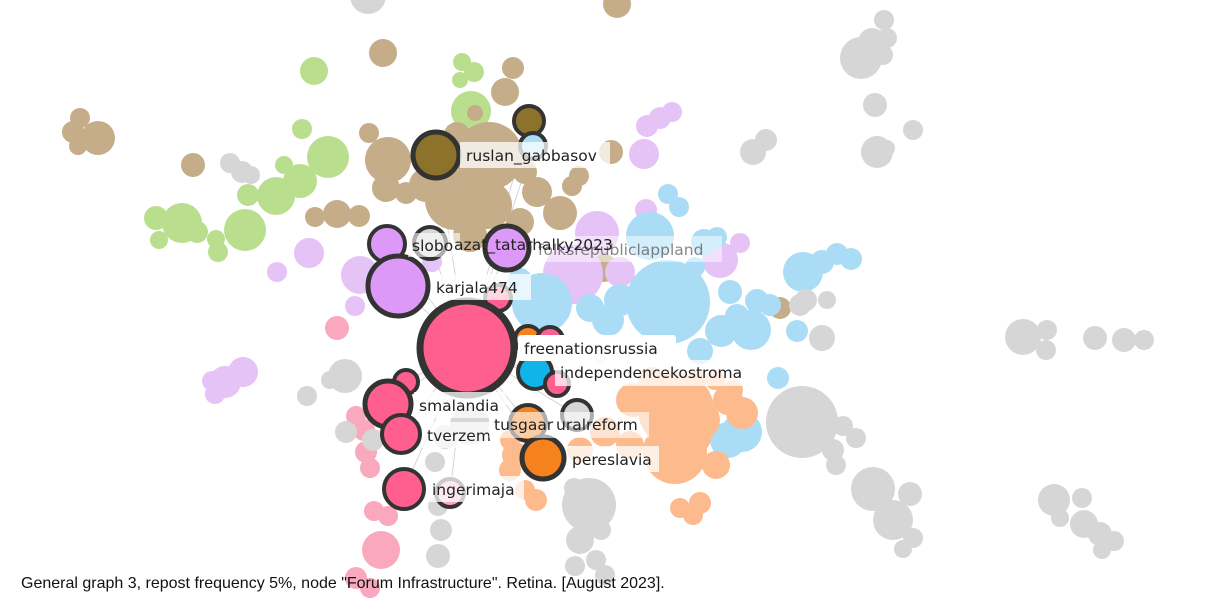 The width and height of the screenshot is (1218, 612). What do you see at coordinates (432, 246) in the screenshot?
I see `label-text: slobo` at bounding box center [432, 246].